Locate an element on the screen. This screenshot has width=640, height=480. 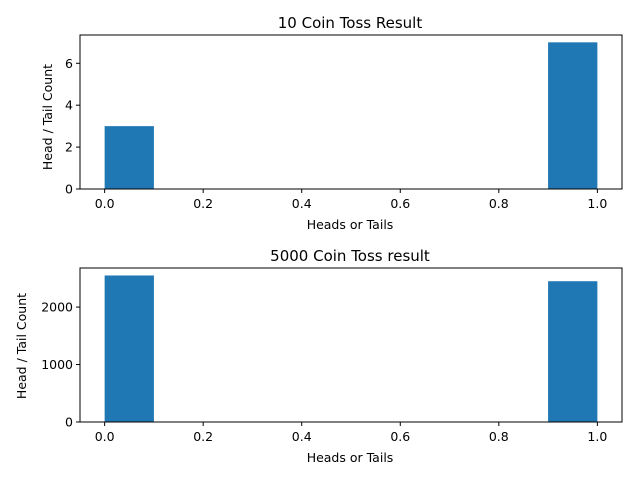
y-ticks: 0 2 4 6 is located at coordinates (72, 126).